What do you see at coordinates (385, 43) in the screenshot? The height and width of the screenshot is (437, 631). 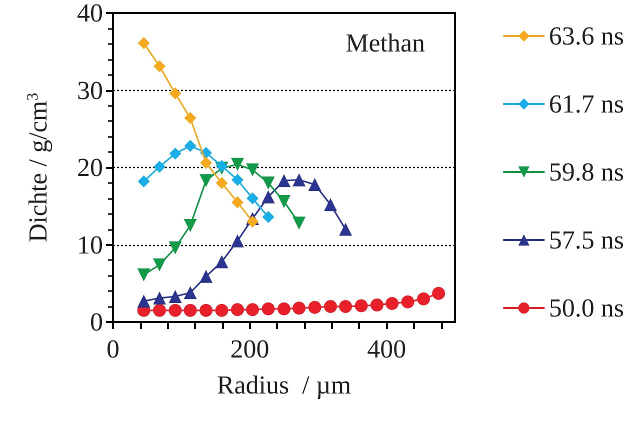 I see `annotation: Methan` at bounding box center [385, 43].